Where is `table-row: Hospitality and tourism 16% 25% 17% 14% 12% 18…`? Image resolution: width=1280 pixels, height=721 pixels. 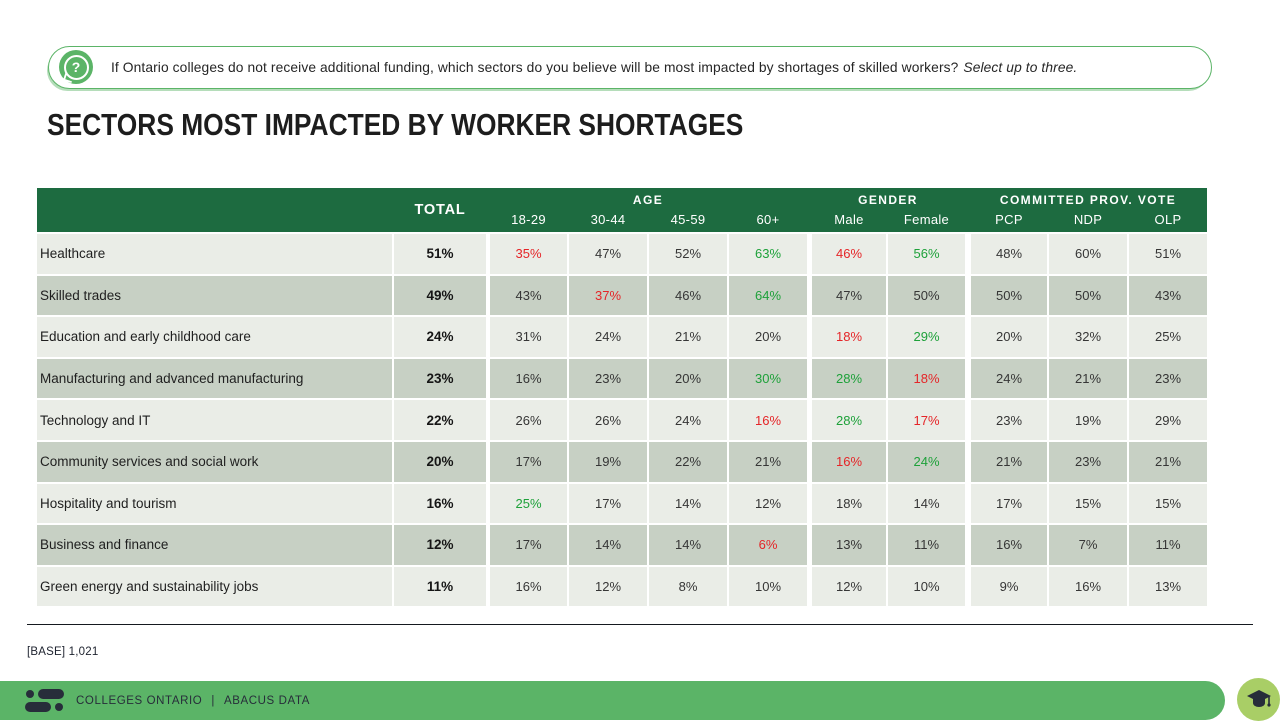 table-row: Hospitality and tourism 16% 25% 17% 14% 12% 18… is located at coordinates (622, 503).